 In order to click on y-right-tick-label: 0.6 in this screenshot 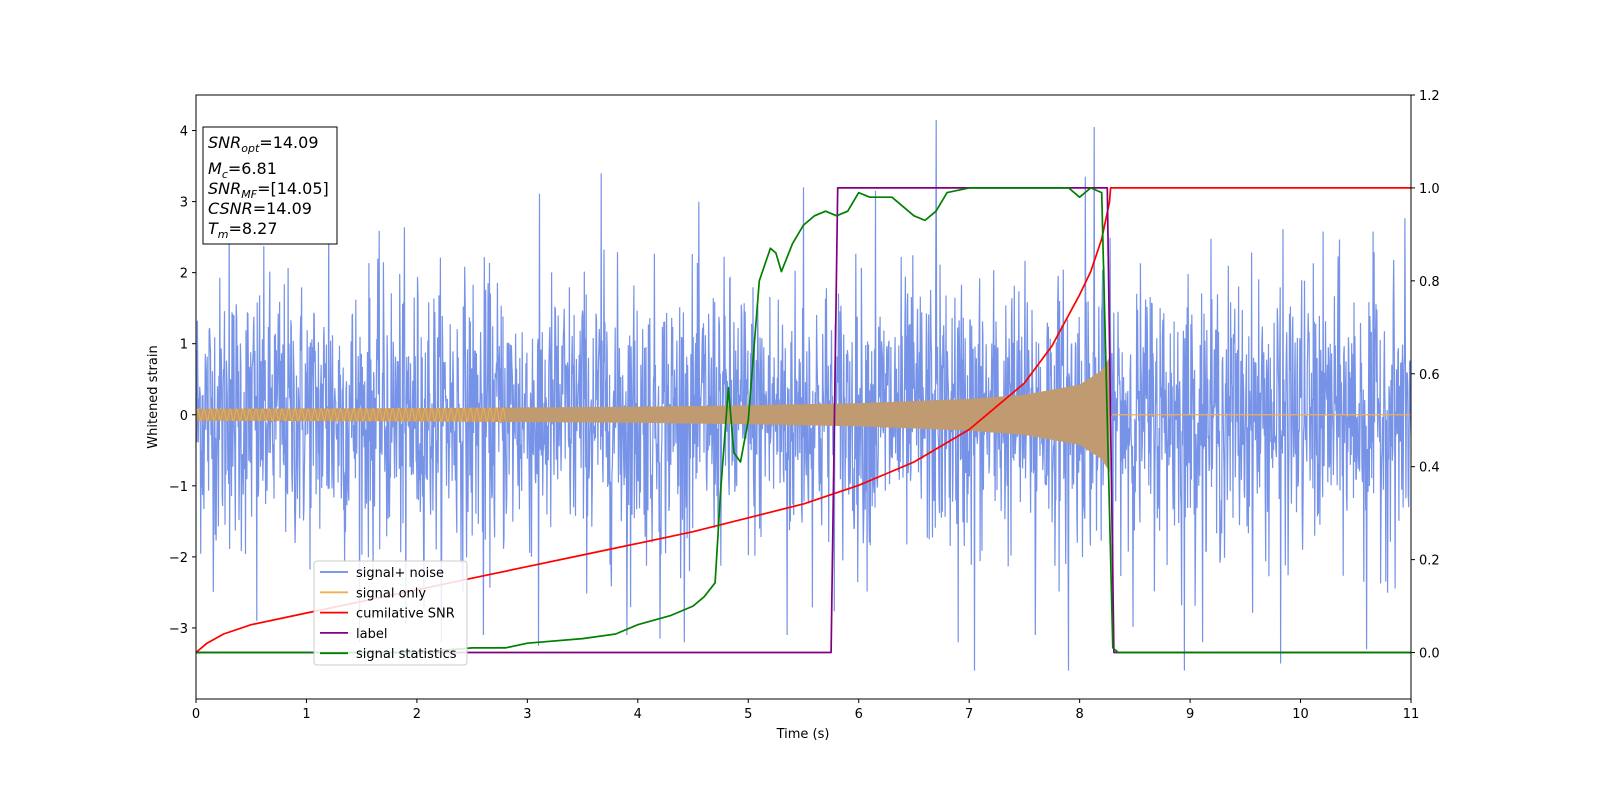, I will do `click(1429, 375)`.